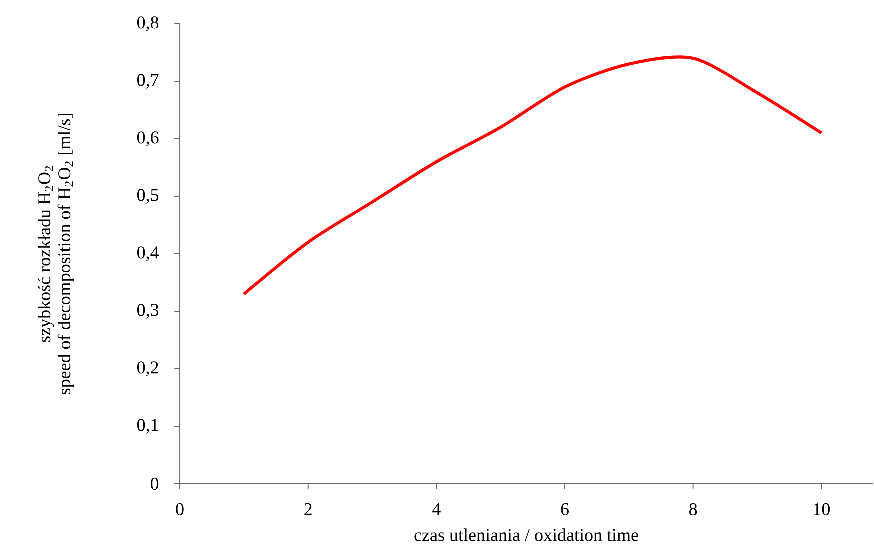 The image size is (874, 560). What do you see at coordinates (148, 196) in the screenshot?
I see `y-tick-label: 0,5` at bounding box center [148, 196].